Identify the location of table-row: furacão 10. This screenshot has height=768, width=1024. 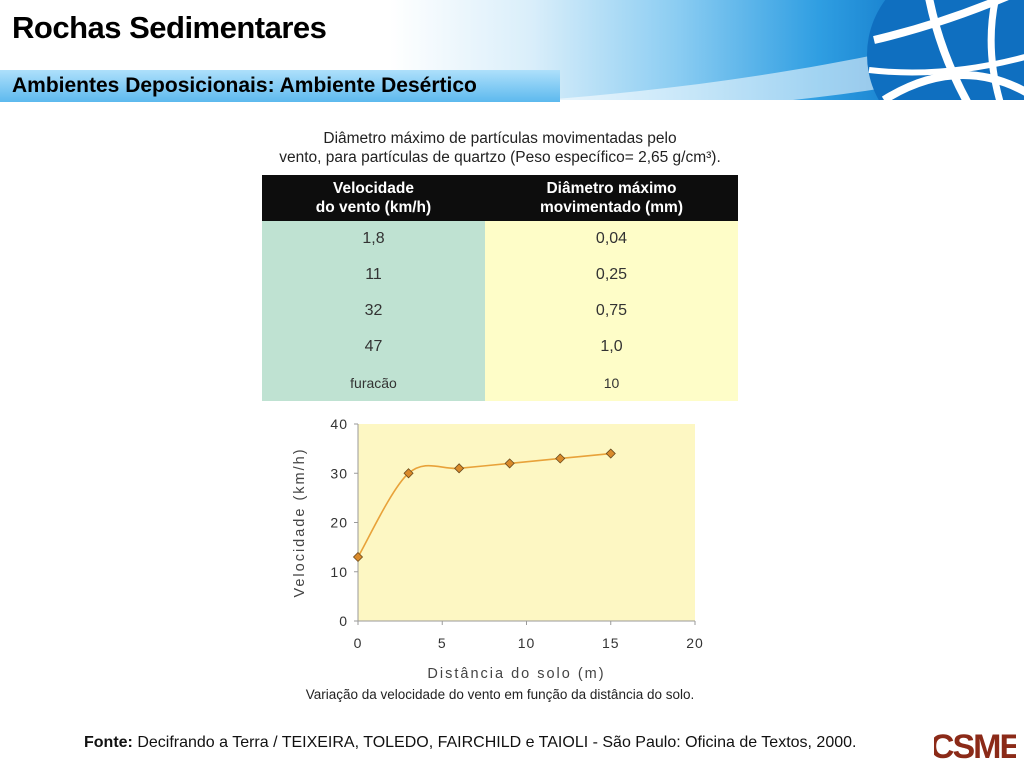
(500, 383).